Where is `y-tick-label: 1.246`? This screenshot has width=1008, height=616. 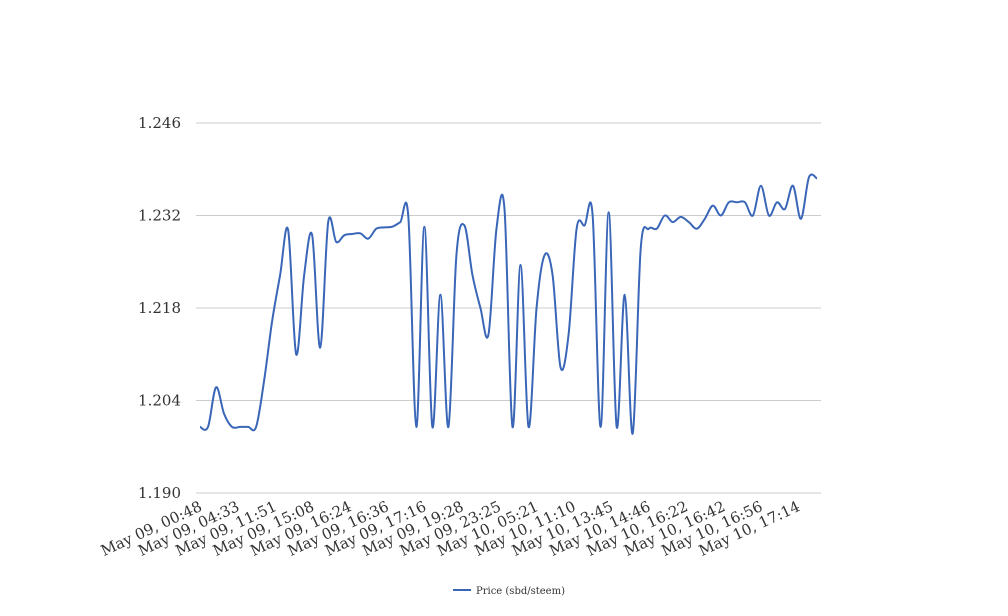 y-tick-label: 1.246 is located at coordinates (159, 123).